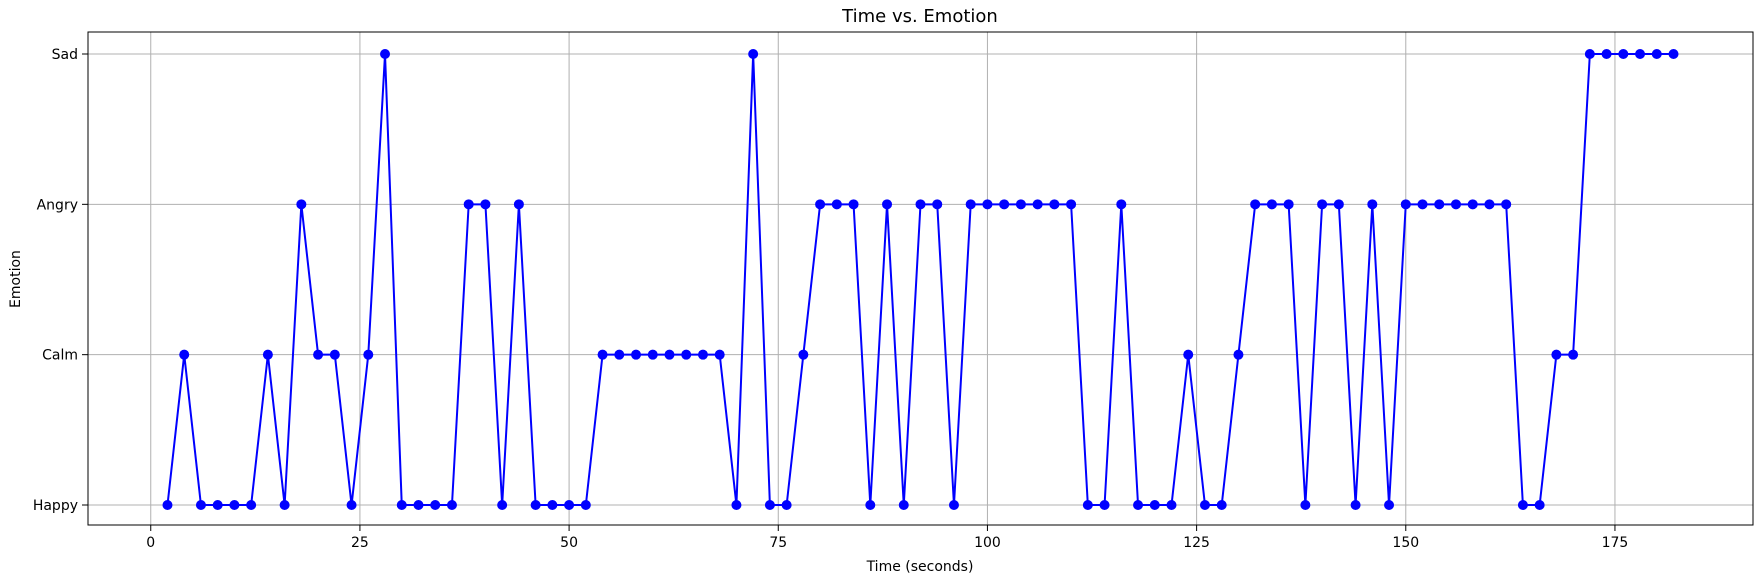  I want to click on x-tick-label: 100, so click(987, 543).